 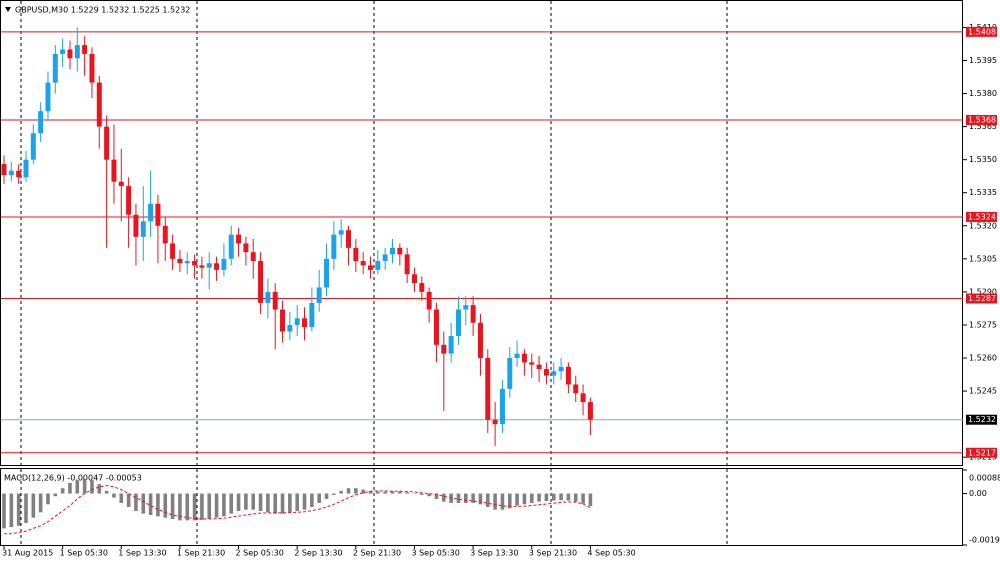 I want to click on collapse-icon, so click(x=8, y=9).